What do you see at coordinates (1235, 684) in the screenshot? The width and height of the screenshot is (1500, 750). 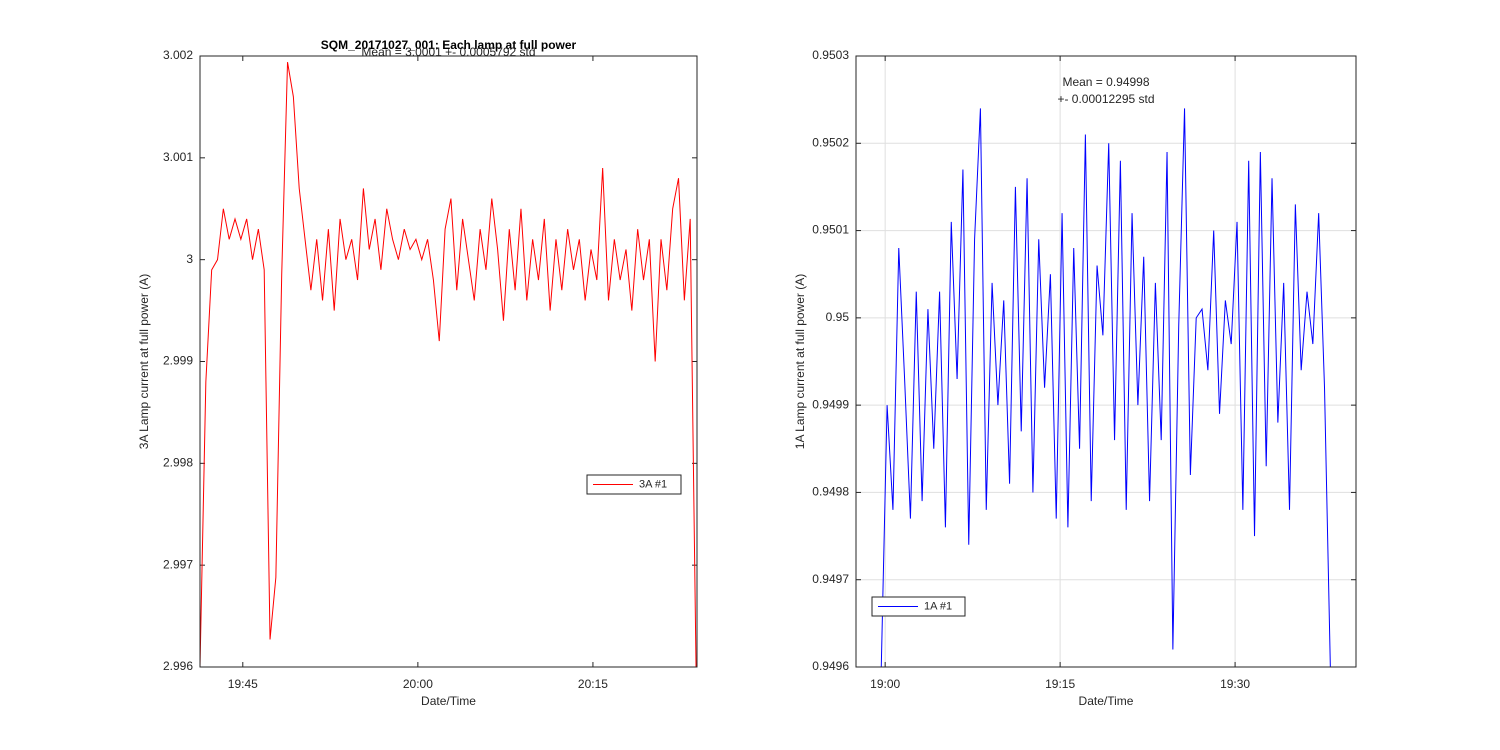 I see `x-tick-label: 19:30` at bounding box center [1235, 684].